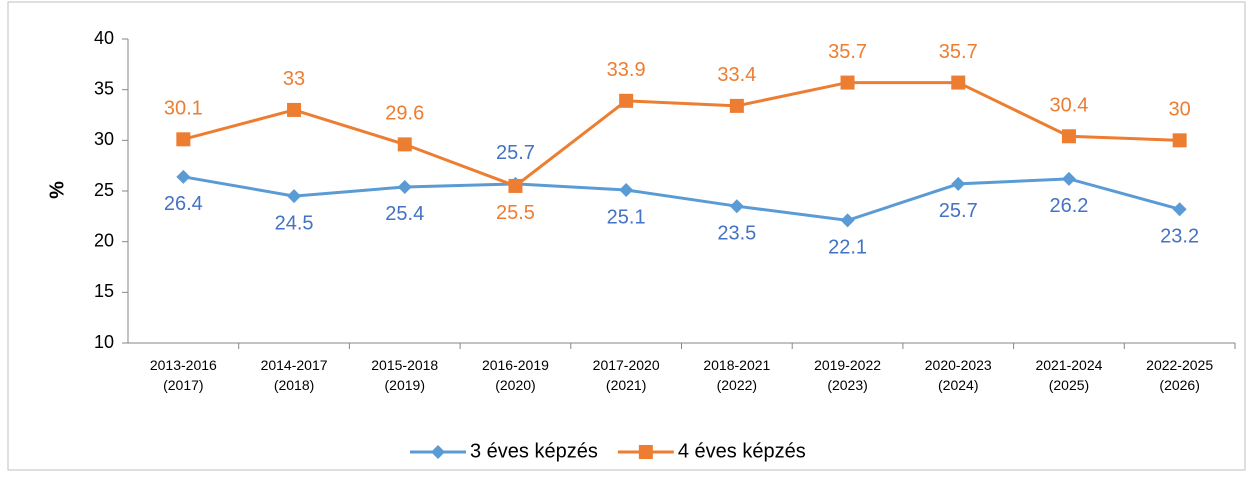  What do you see at coordinates (104, 342) in the screenshot?
I see `y-tick-label: 10` at bounding box center [104, 342].